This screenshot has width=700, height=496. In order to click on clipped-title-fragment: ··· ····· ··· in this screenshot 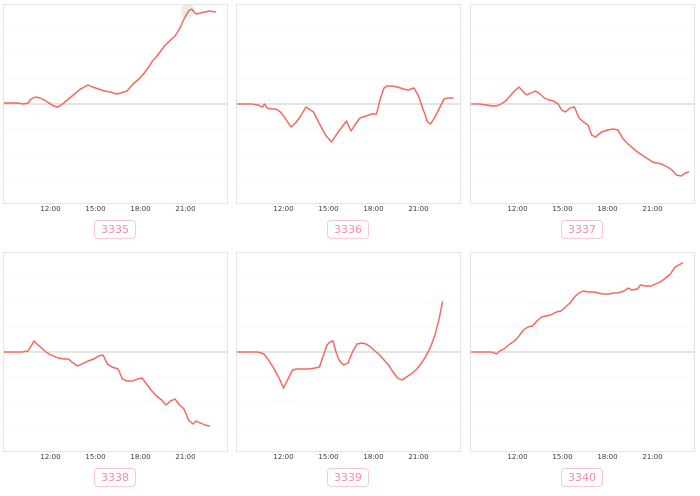, I will do `click(345, 1)`.